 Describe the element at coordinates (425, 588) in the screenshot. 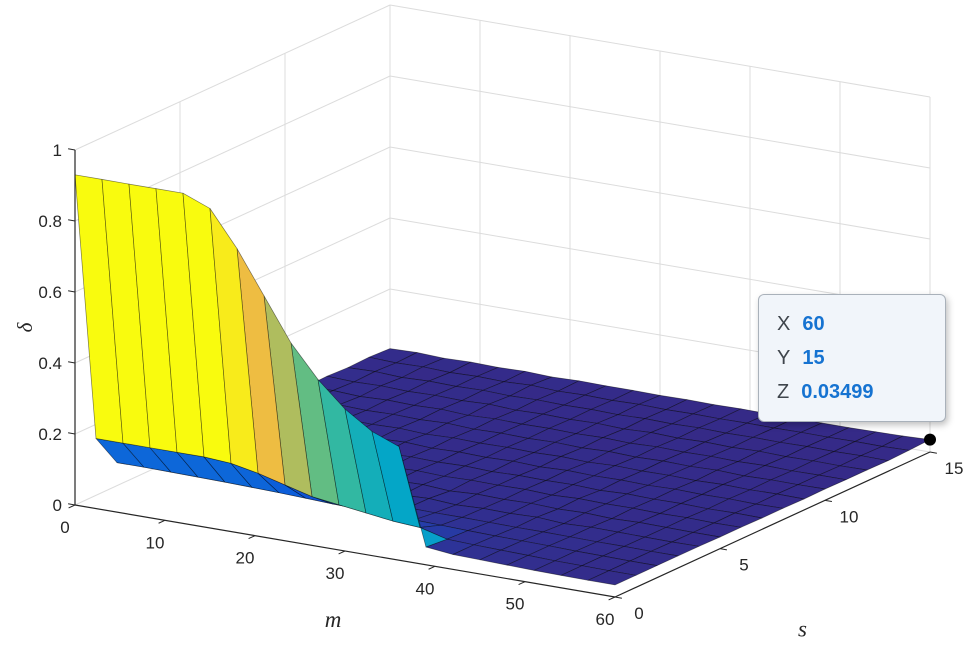

I see `x-tick-label: 40` at that location.